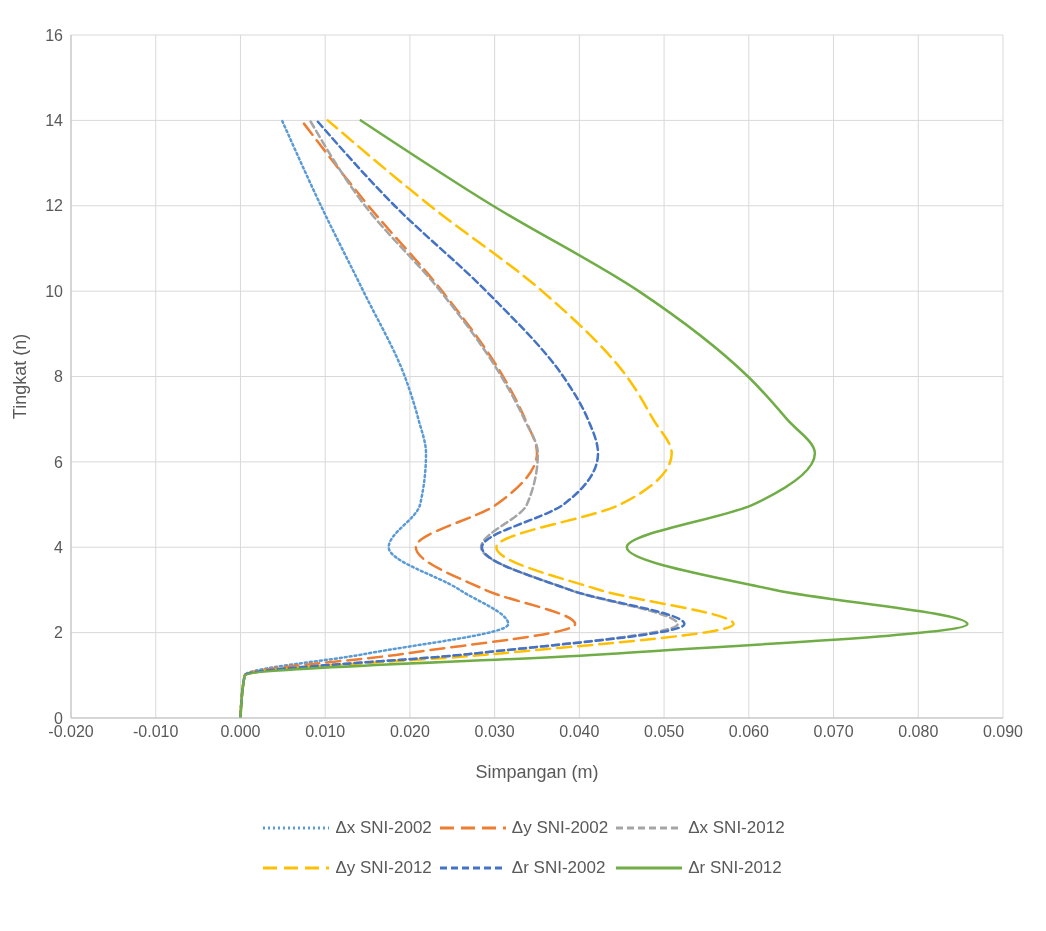  What do you see at coordinates (156, 732) in the screenshot?
I see `x-tick-label: -0.010` at bounding box center [156, 732].